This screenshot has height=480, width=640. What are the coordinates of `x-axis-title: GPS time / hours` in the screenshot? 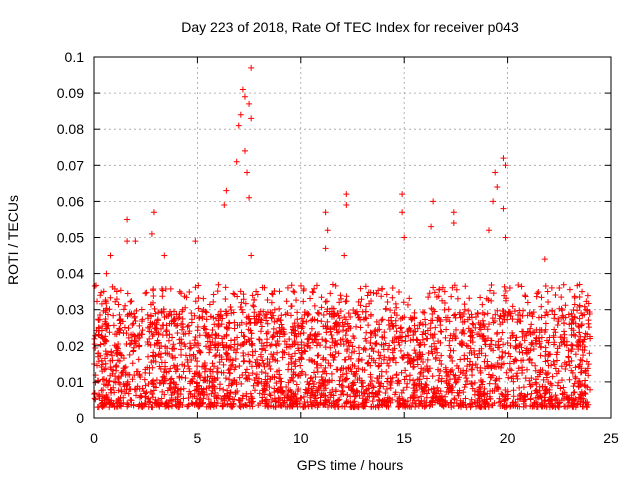 It's located at (350, 465).